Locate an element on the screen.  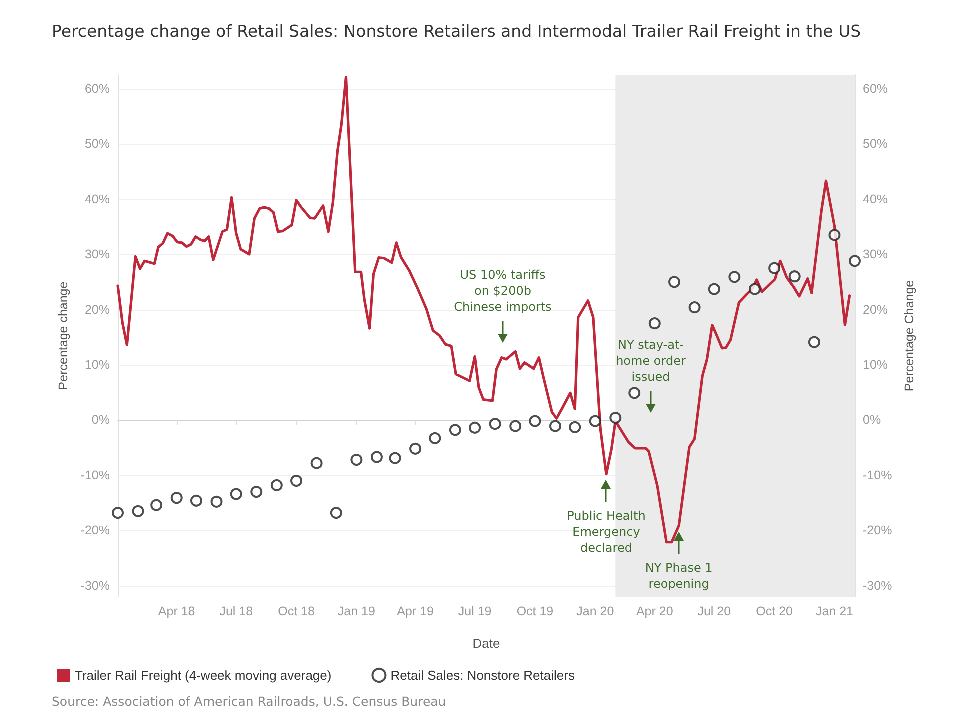
y-tick-label: 0% is located at coordinates (101, 420).